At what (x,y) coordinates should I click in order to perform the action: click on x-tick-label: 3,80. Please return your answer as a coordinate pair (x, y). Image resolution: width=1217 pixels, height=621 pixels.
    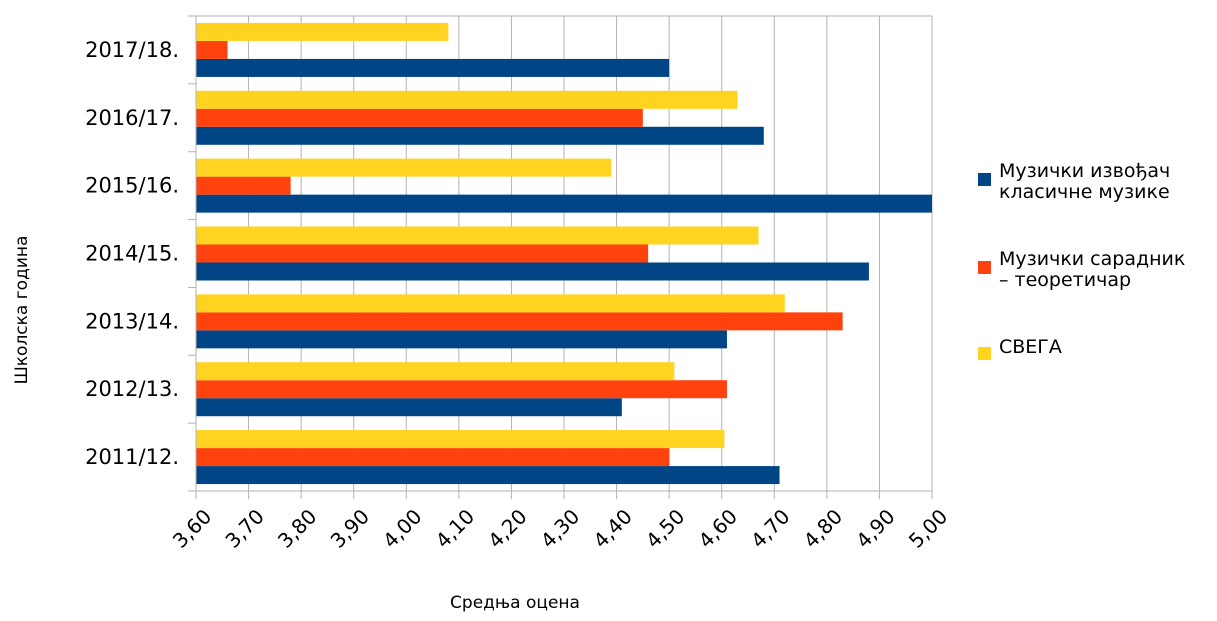
    Looking at the image, I should click on (297, 528).